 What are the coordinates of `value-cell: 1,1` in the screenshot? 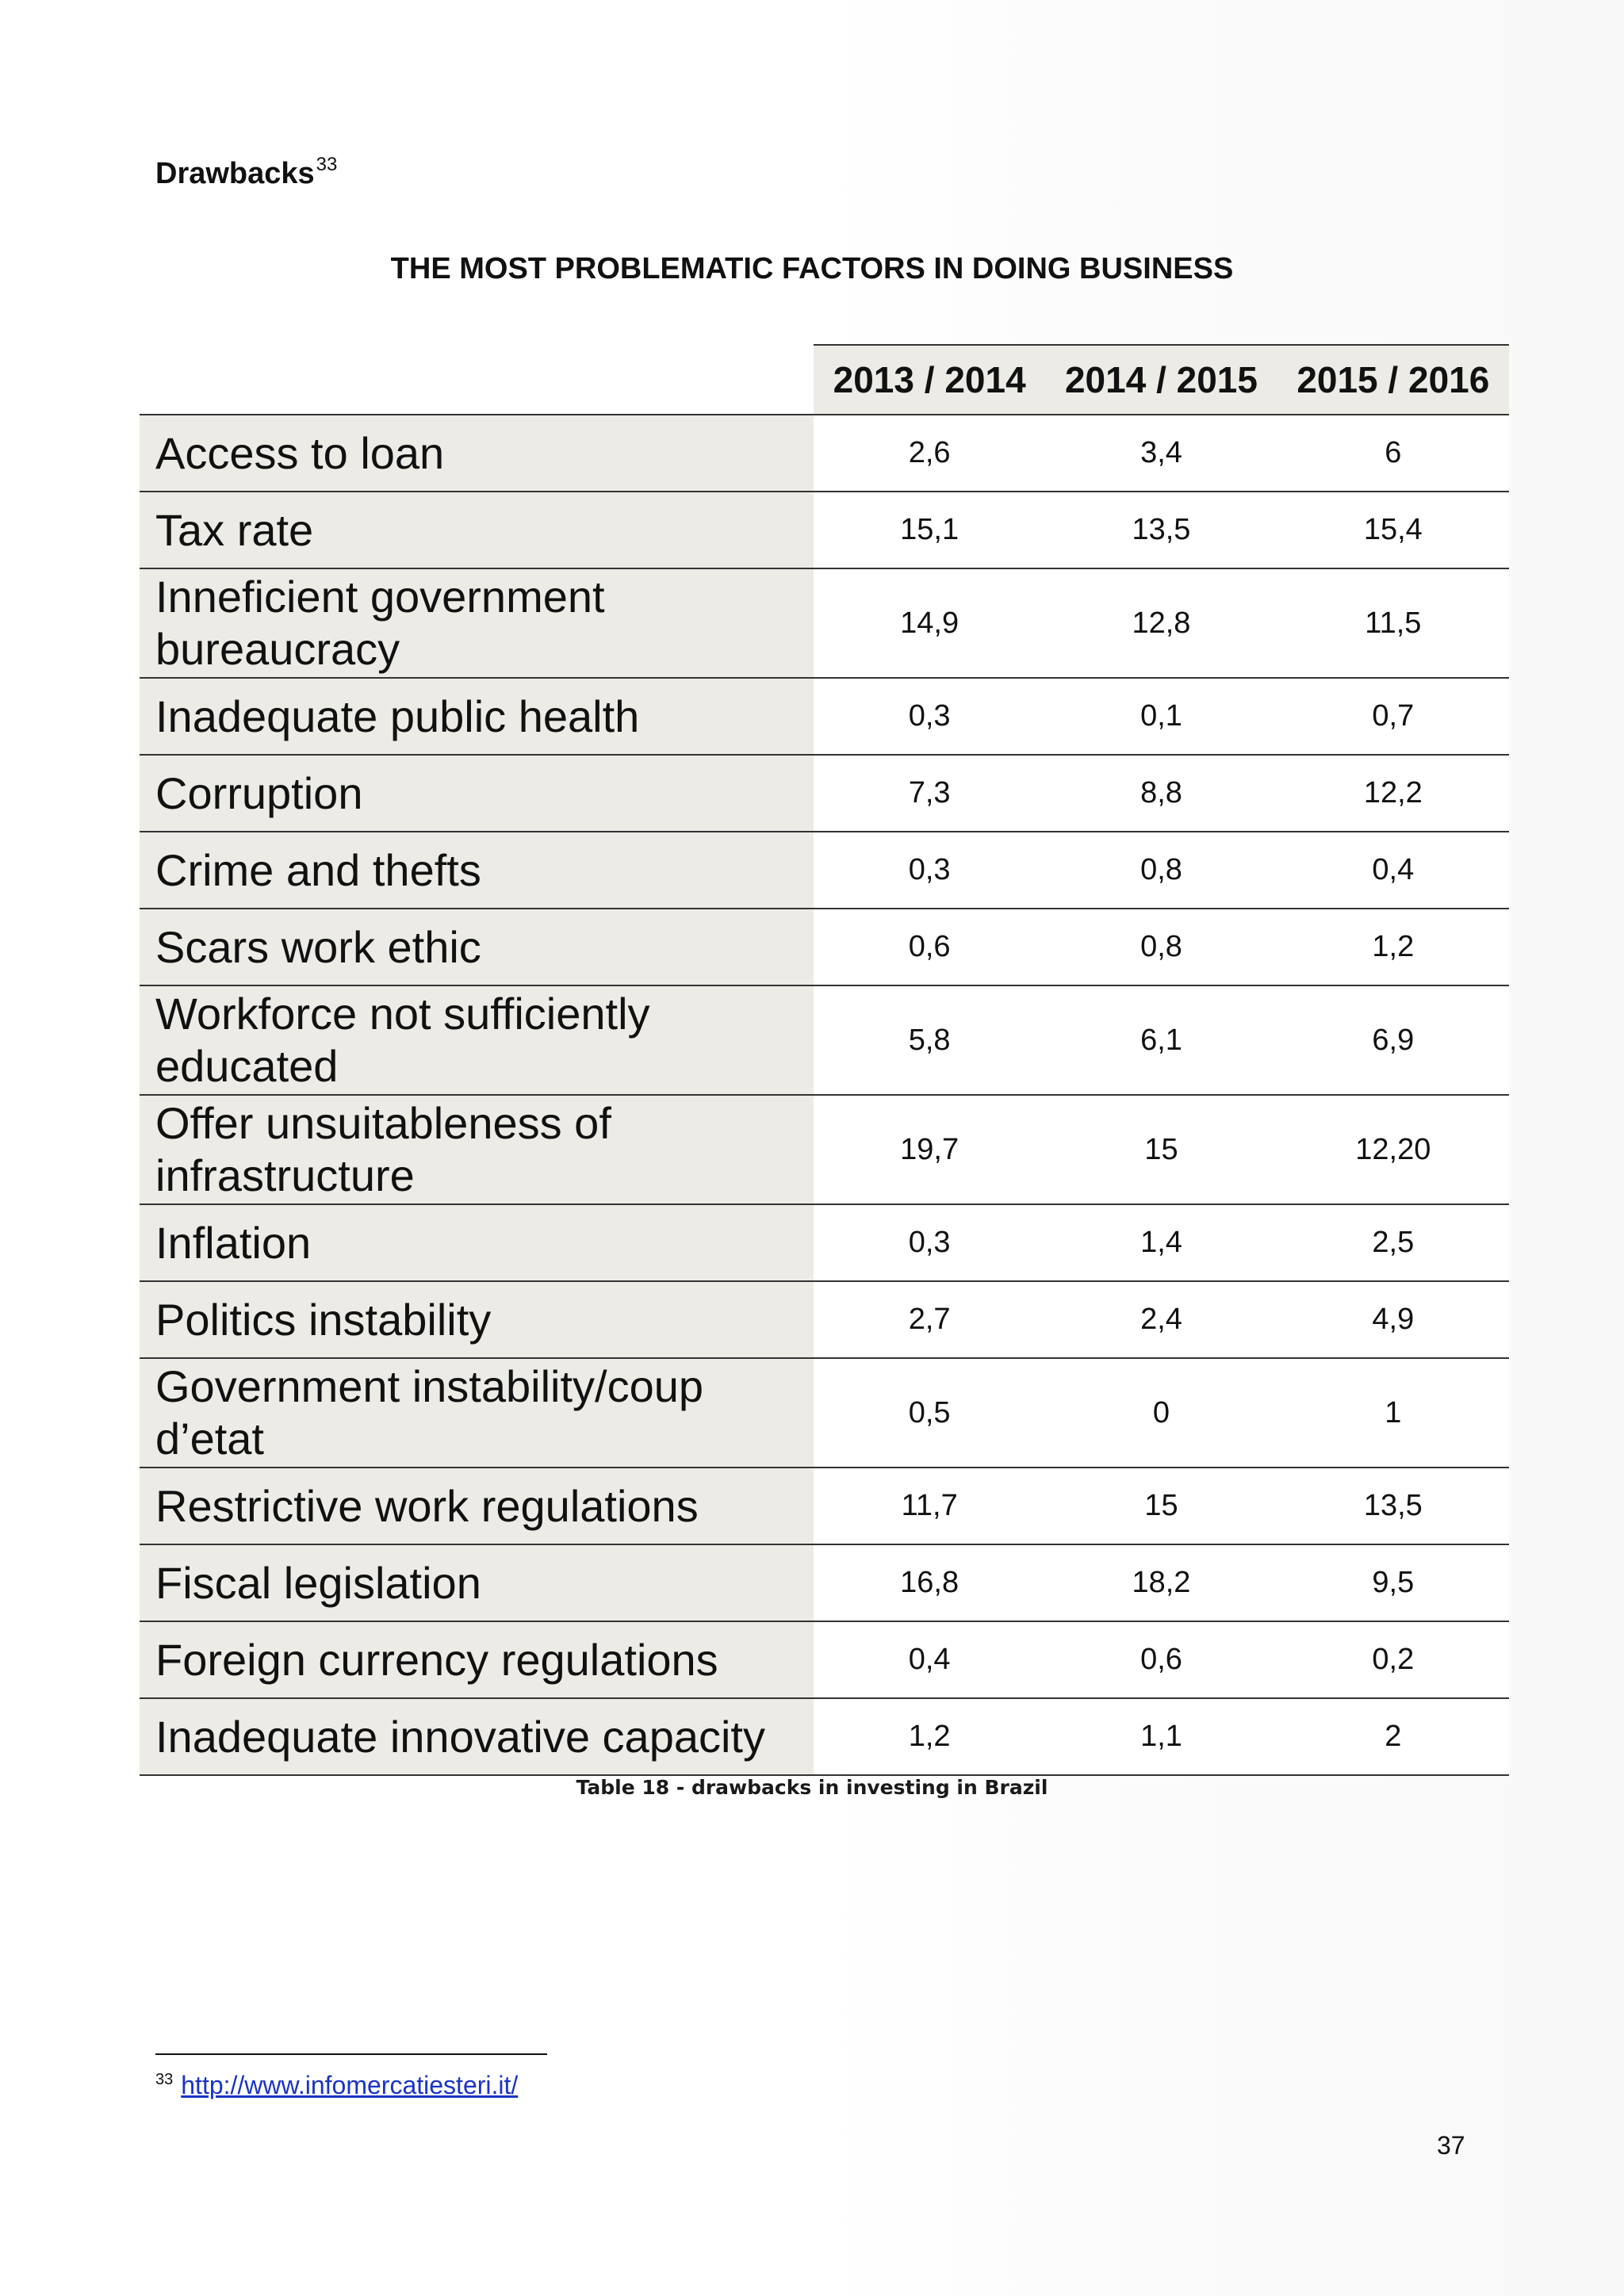 It's located at (1161, 1737).